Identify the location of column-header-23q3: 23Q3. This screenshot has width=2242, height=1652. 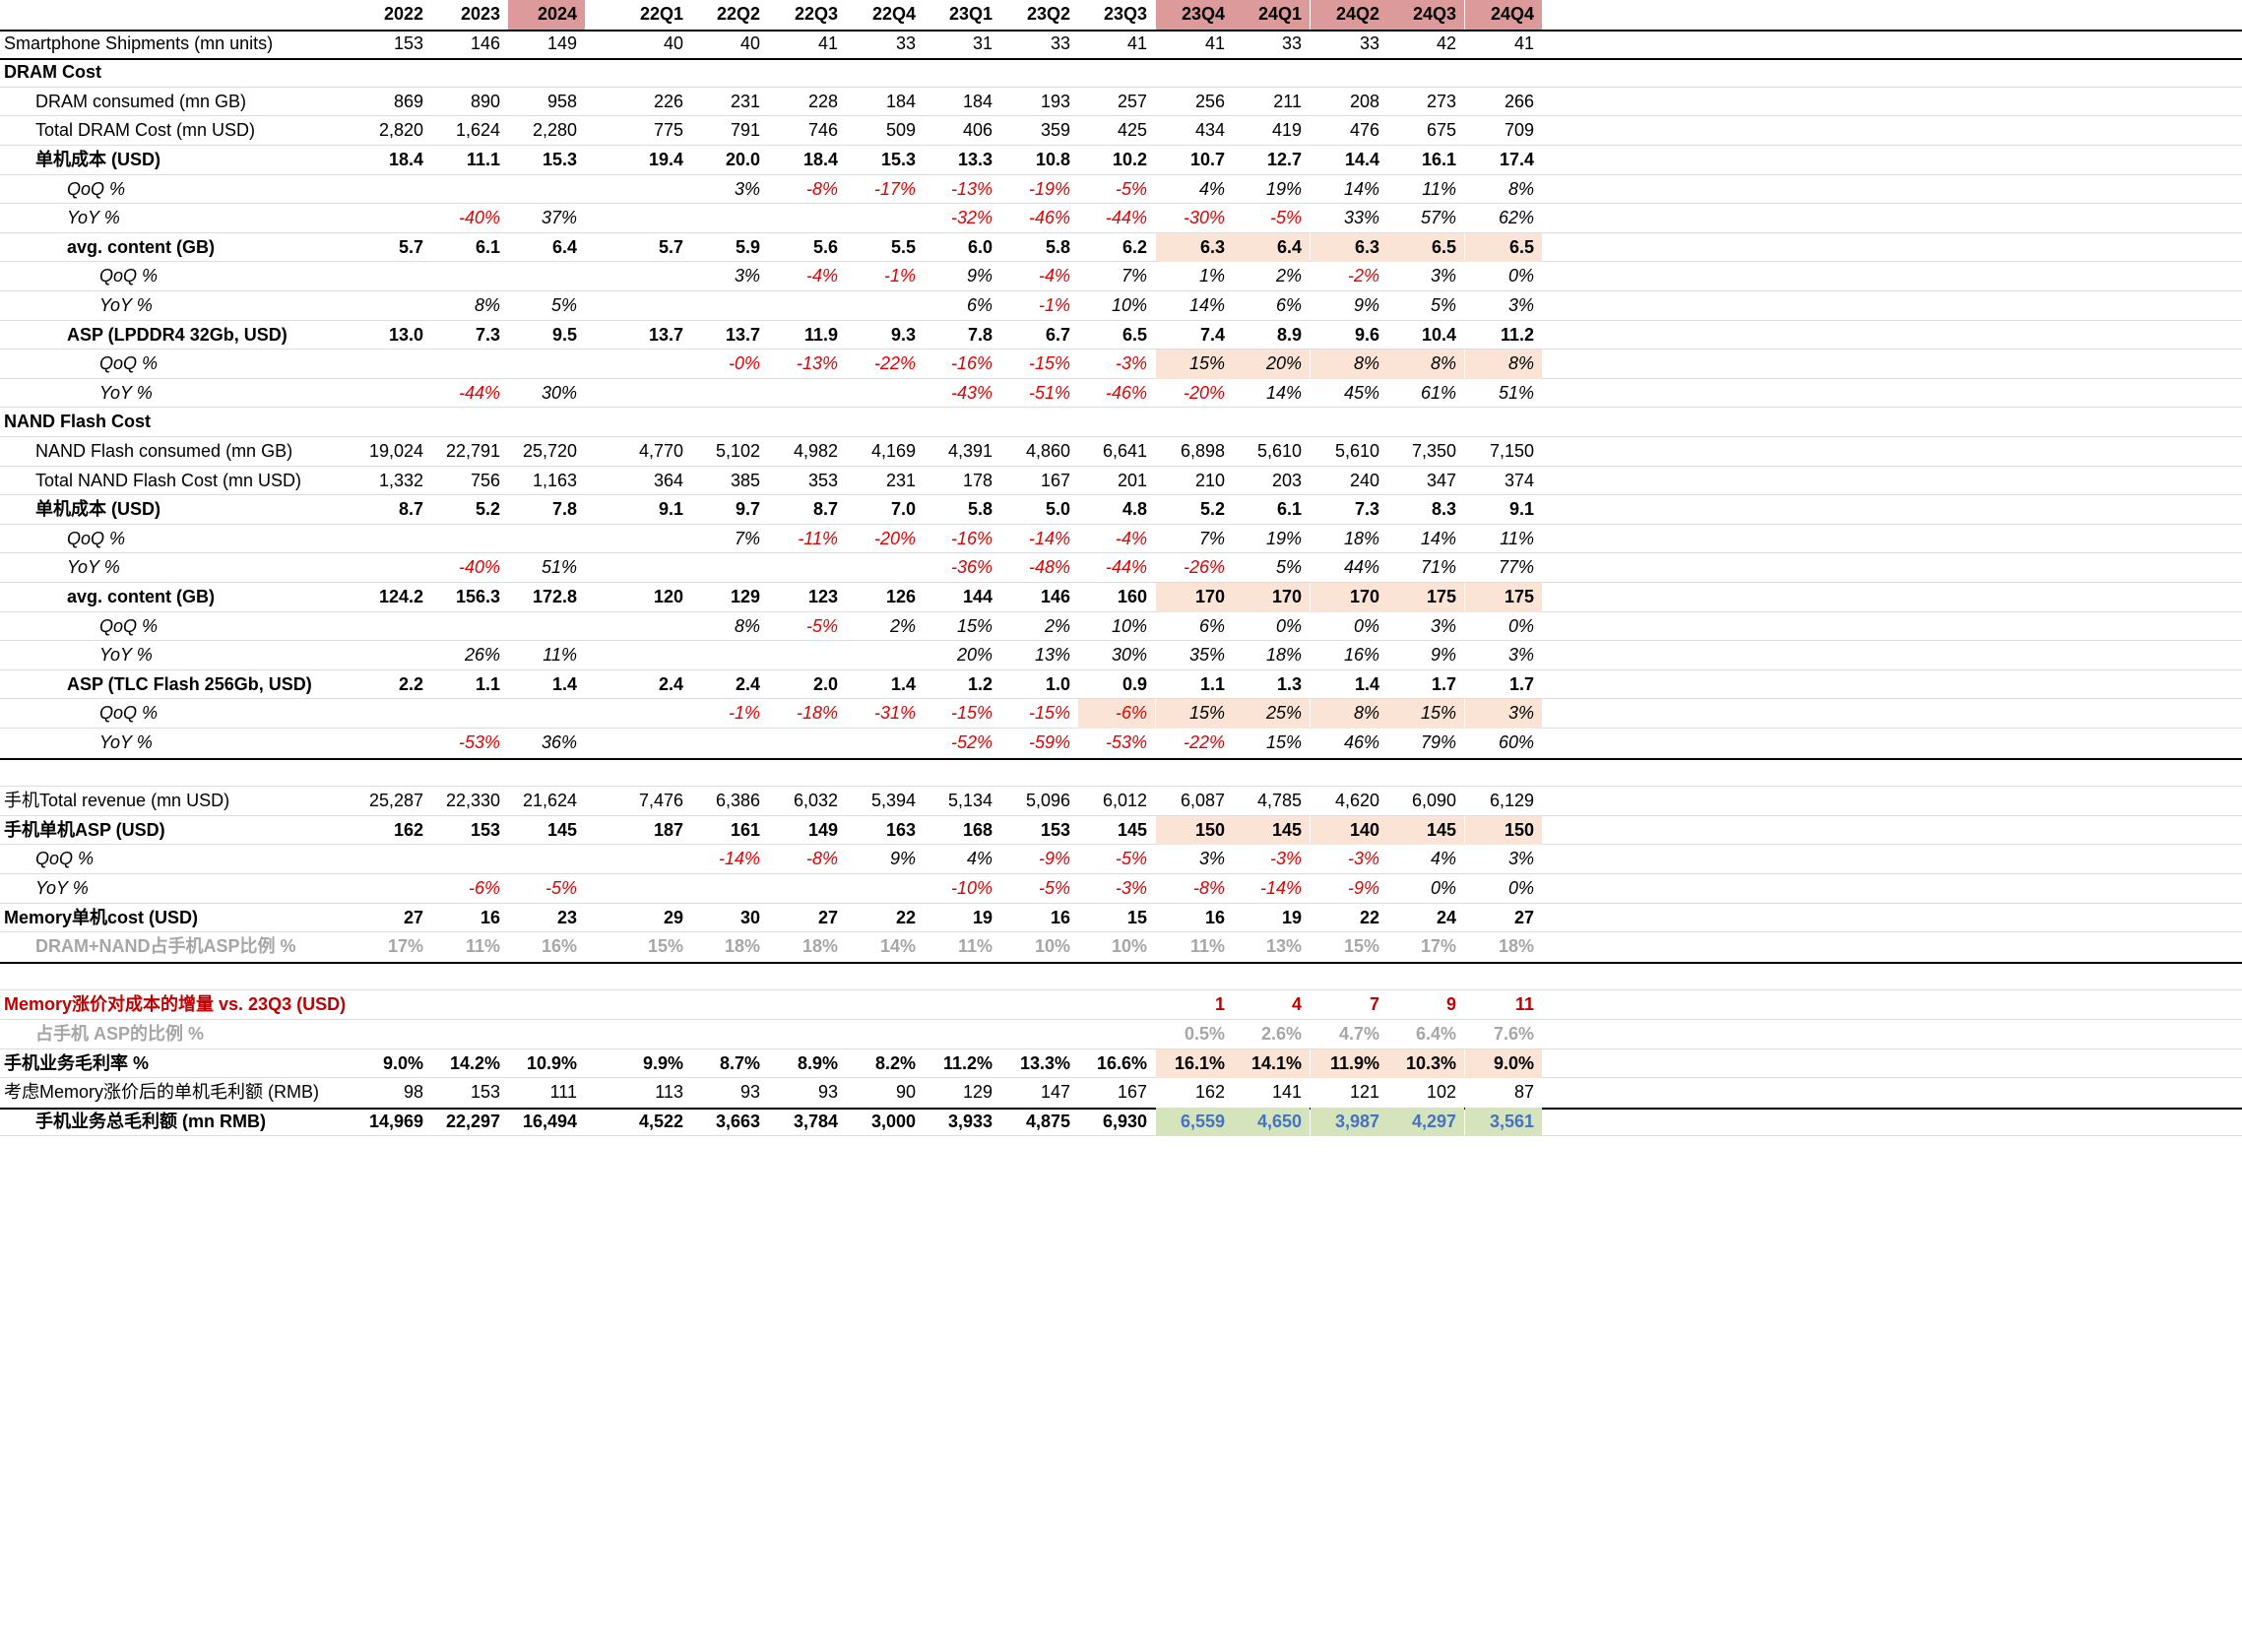
(1125, 14).